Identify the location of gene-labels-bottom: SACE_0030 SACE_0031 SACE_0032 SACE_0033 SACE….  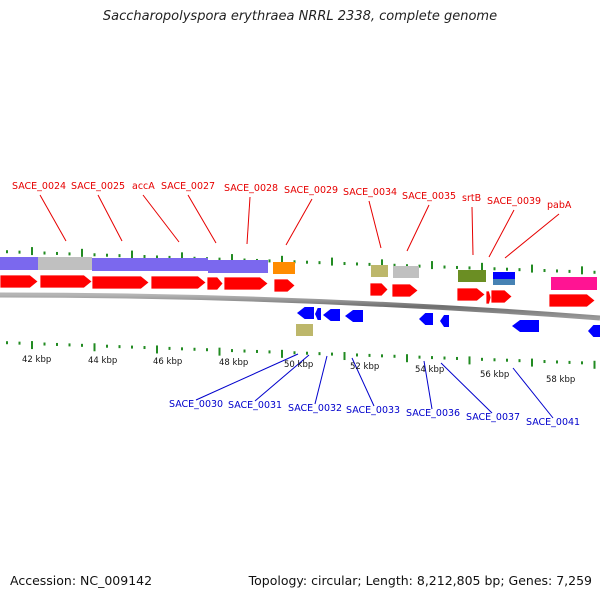
(374, 413).